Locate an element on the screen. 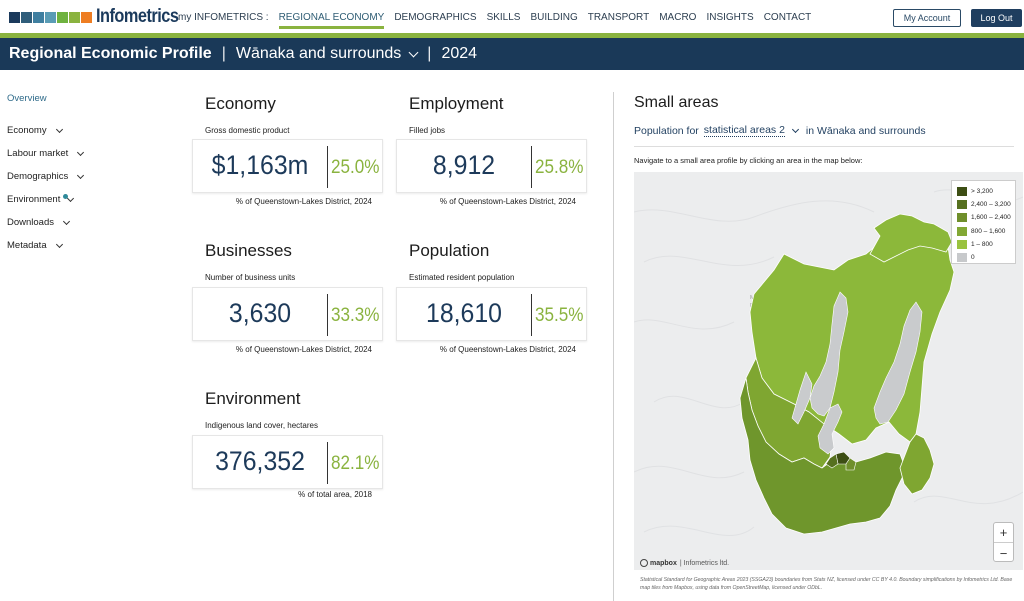 The image size is (1024, 601). nav-demographics: DEMOGRAPHICS is located at coordinates (435, 17).